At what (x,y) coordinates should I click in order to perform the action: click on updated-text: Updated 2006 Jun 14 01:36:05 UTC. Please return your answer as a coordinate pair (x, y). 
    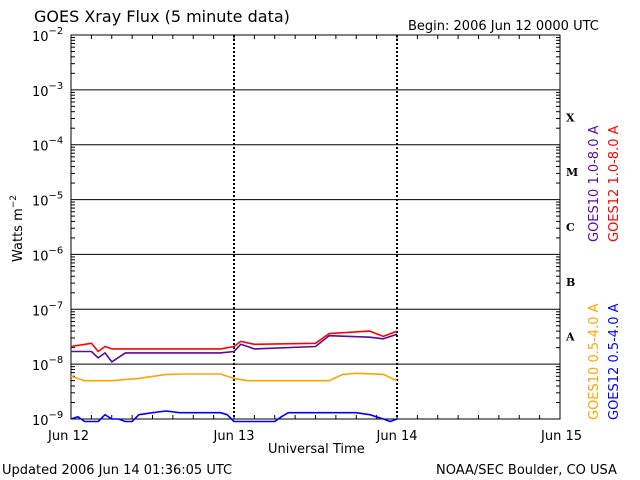
    Looking at the image, I should click on (117, 470).